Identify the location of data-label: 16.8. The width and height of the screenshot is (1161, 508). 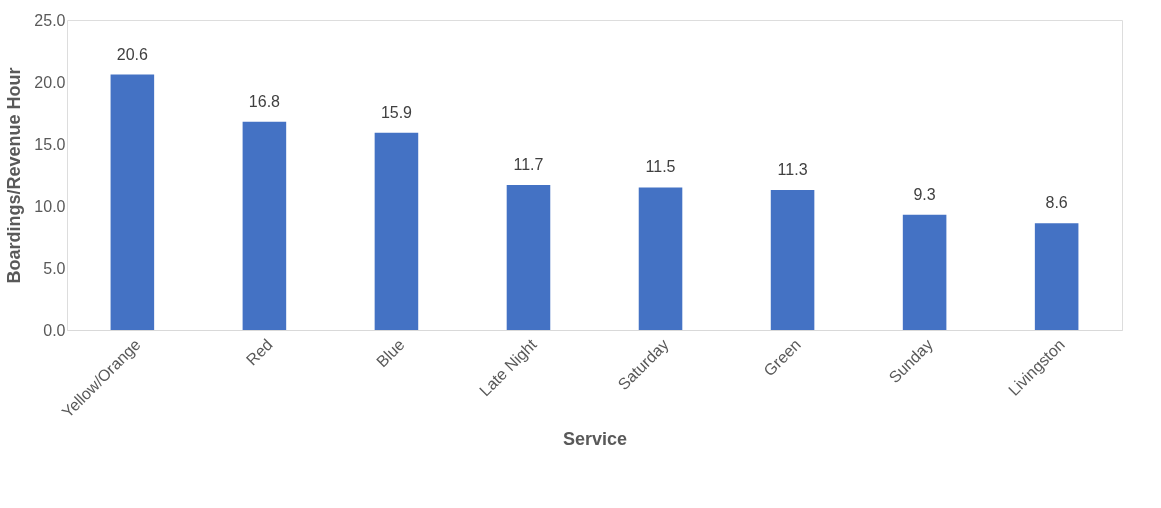
(264, 101).